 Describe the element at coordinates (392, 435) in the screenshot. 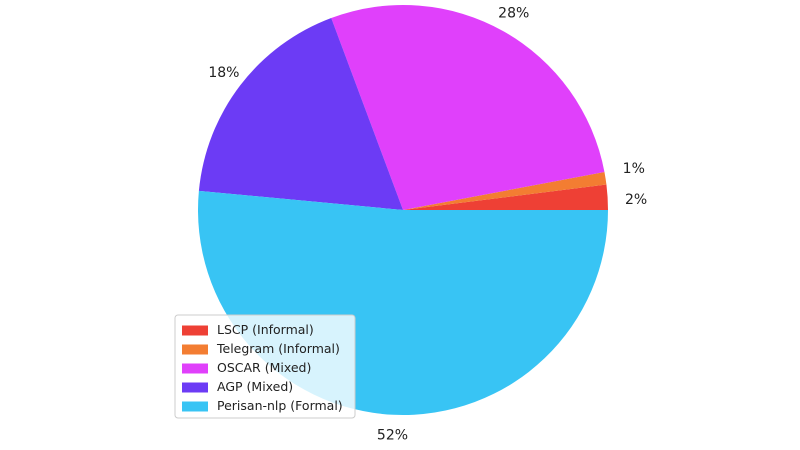

I see `slice-label: 52%` at that location.